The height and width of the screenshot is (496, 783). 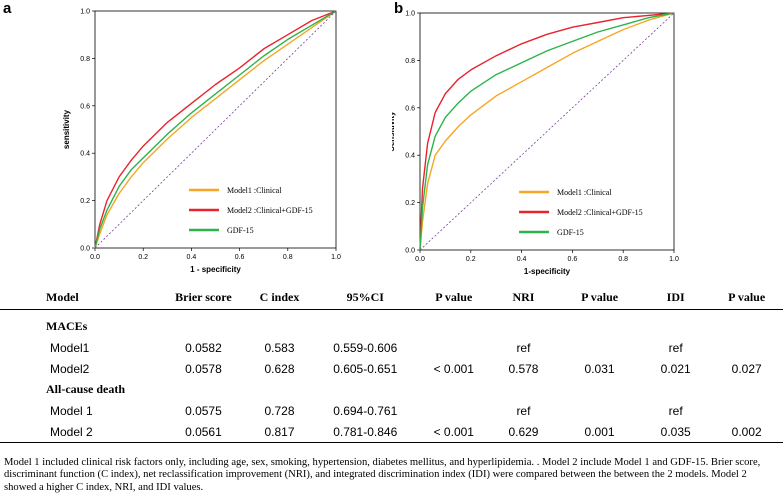 What do you see at coordinates (71, 410) in the screenshot?
I see `cell-model: Model 1` at bounding box center [71, 410].